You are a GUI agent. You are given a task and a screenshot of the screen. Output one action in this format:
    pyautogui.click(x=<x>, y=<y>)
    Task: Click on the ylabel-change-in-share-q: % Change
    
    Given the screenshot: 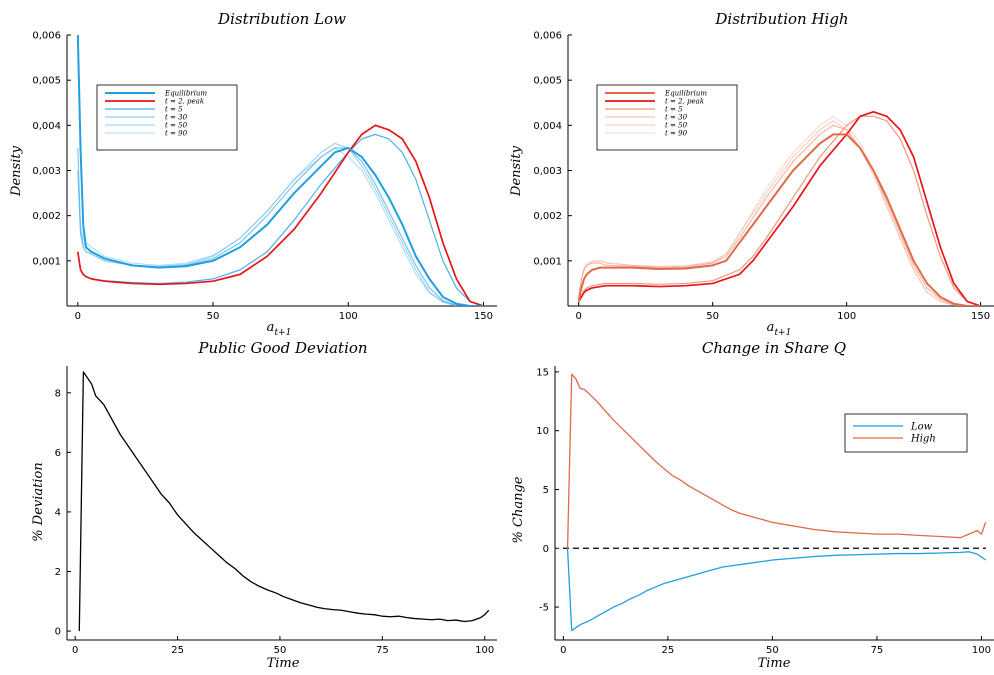 What is the action you would take?
    pyautogui.click(x=518, y=509)
    